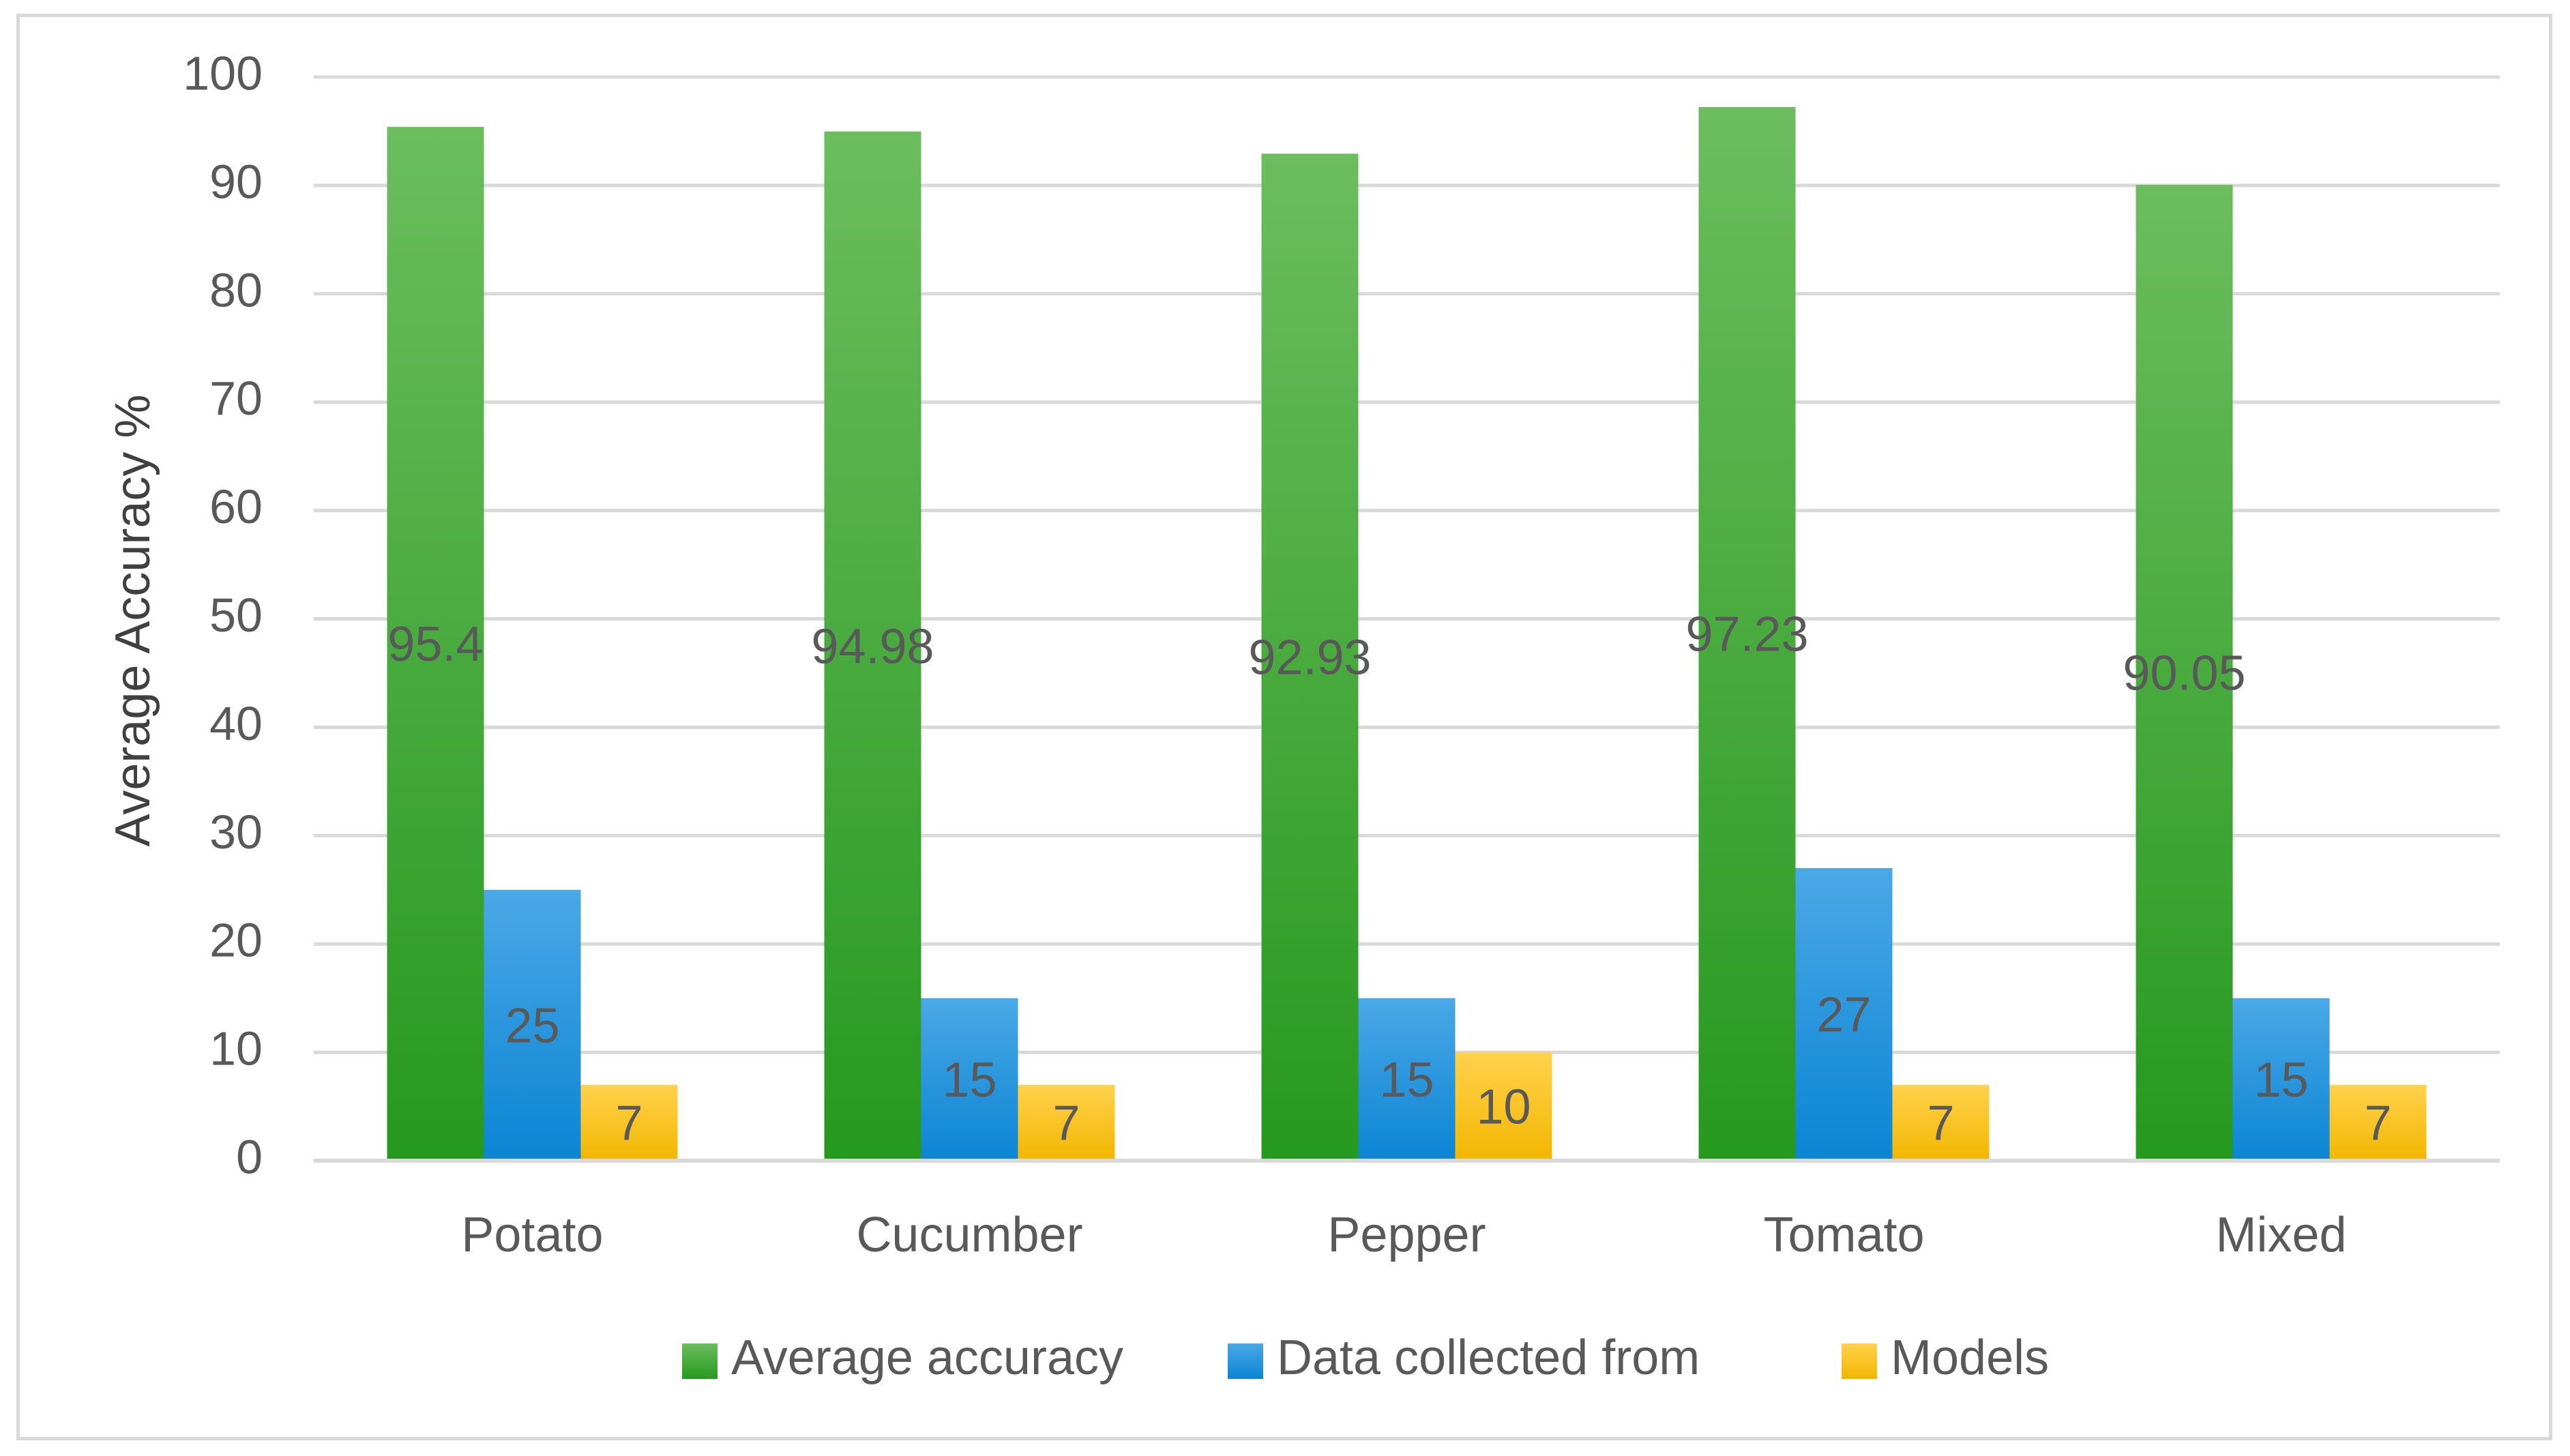  Describe the element at coordinates (236, 506) in the screenshot. I see `y-tick-label: 60` at that location.